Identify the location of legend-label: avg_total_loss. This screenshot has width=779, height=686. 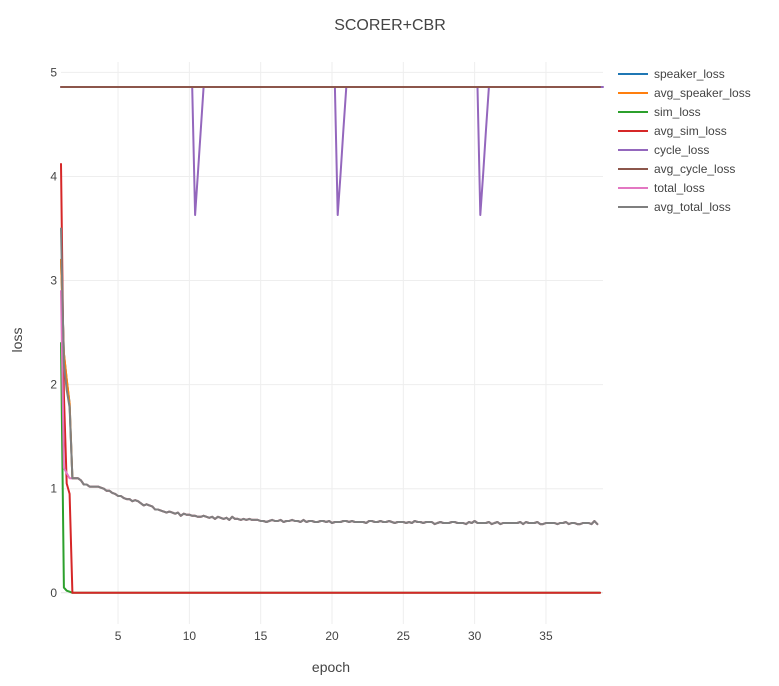
(692, 207).